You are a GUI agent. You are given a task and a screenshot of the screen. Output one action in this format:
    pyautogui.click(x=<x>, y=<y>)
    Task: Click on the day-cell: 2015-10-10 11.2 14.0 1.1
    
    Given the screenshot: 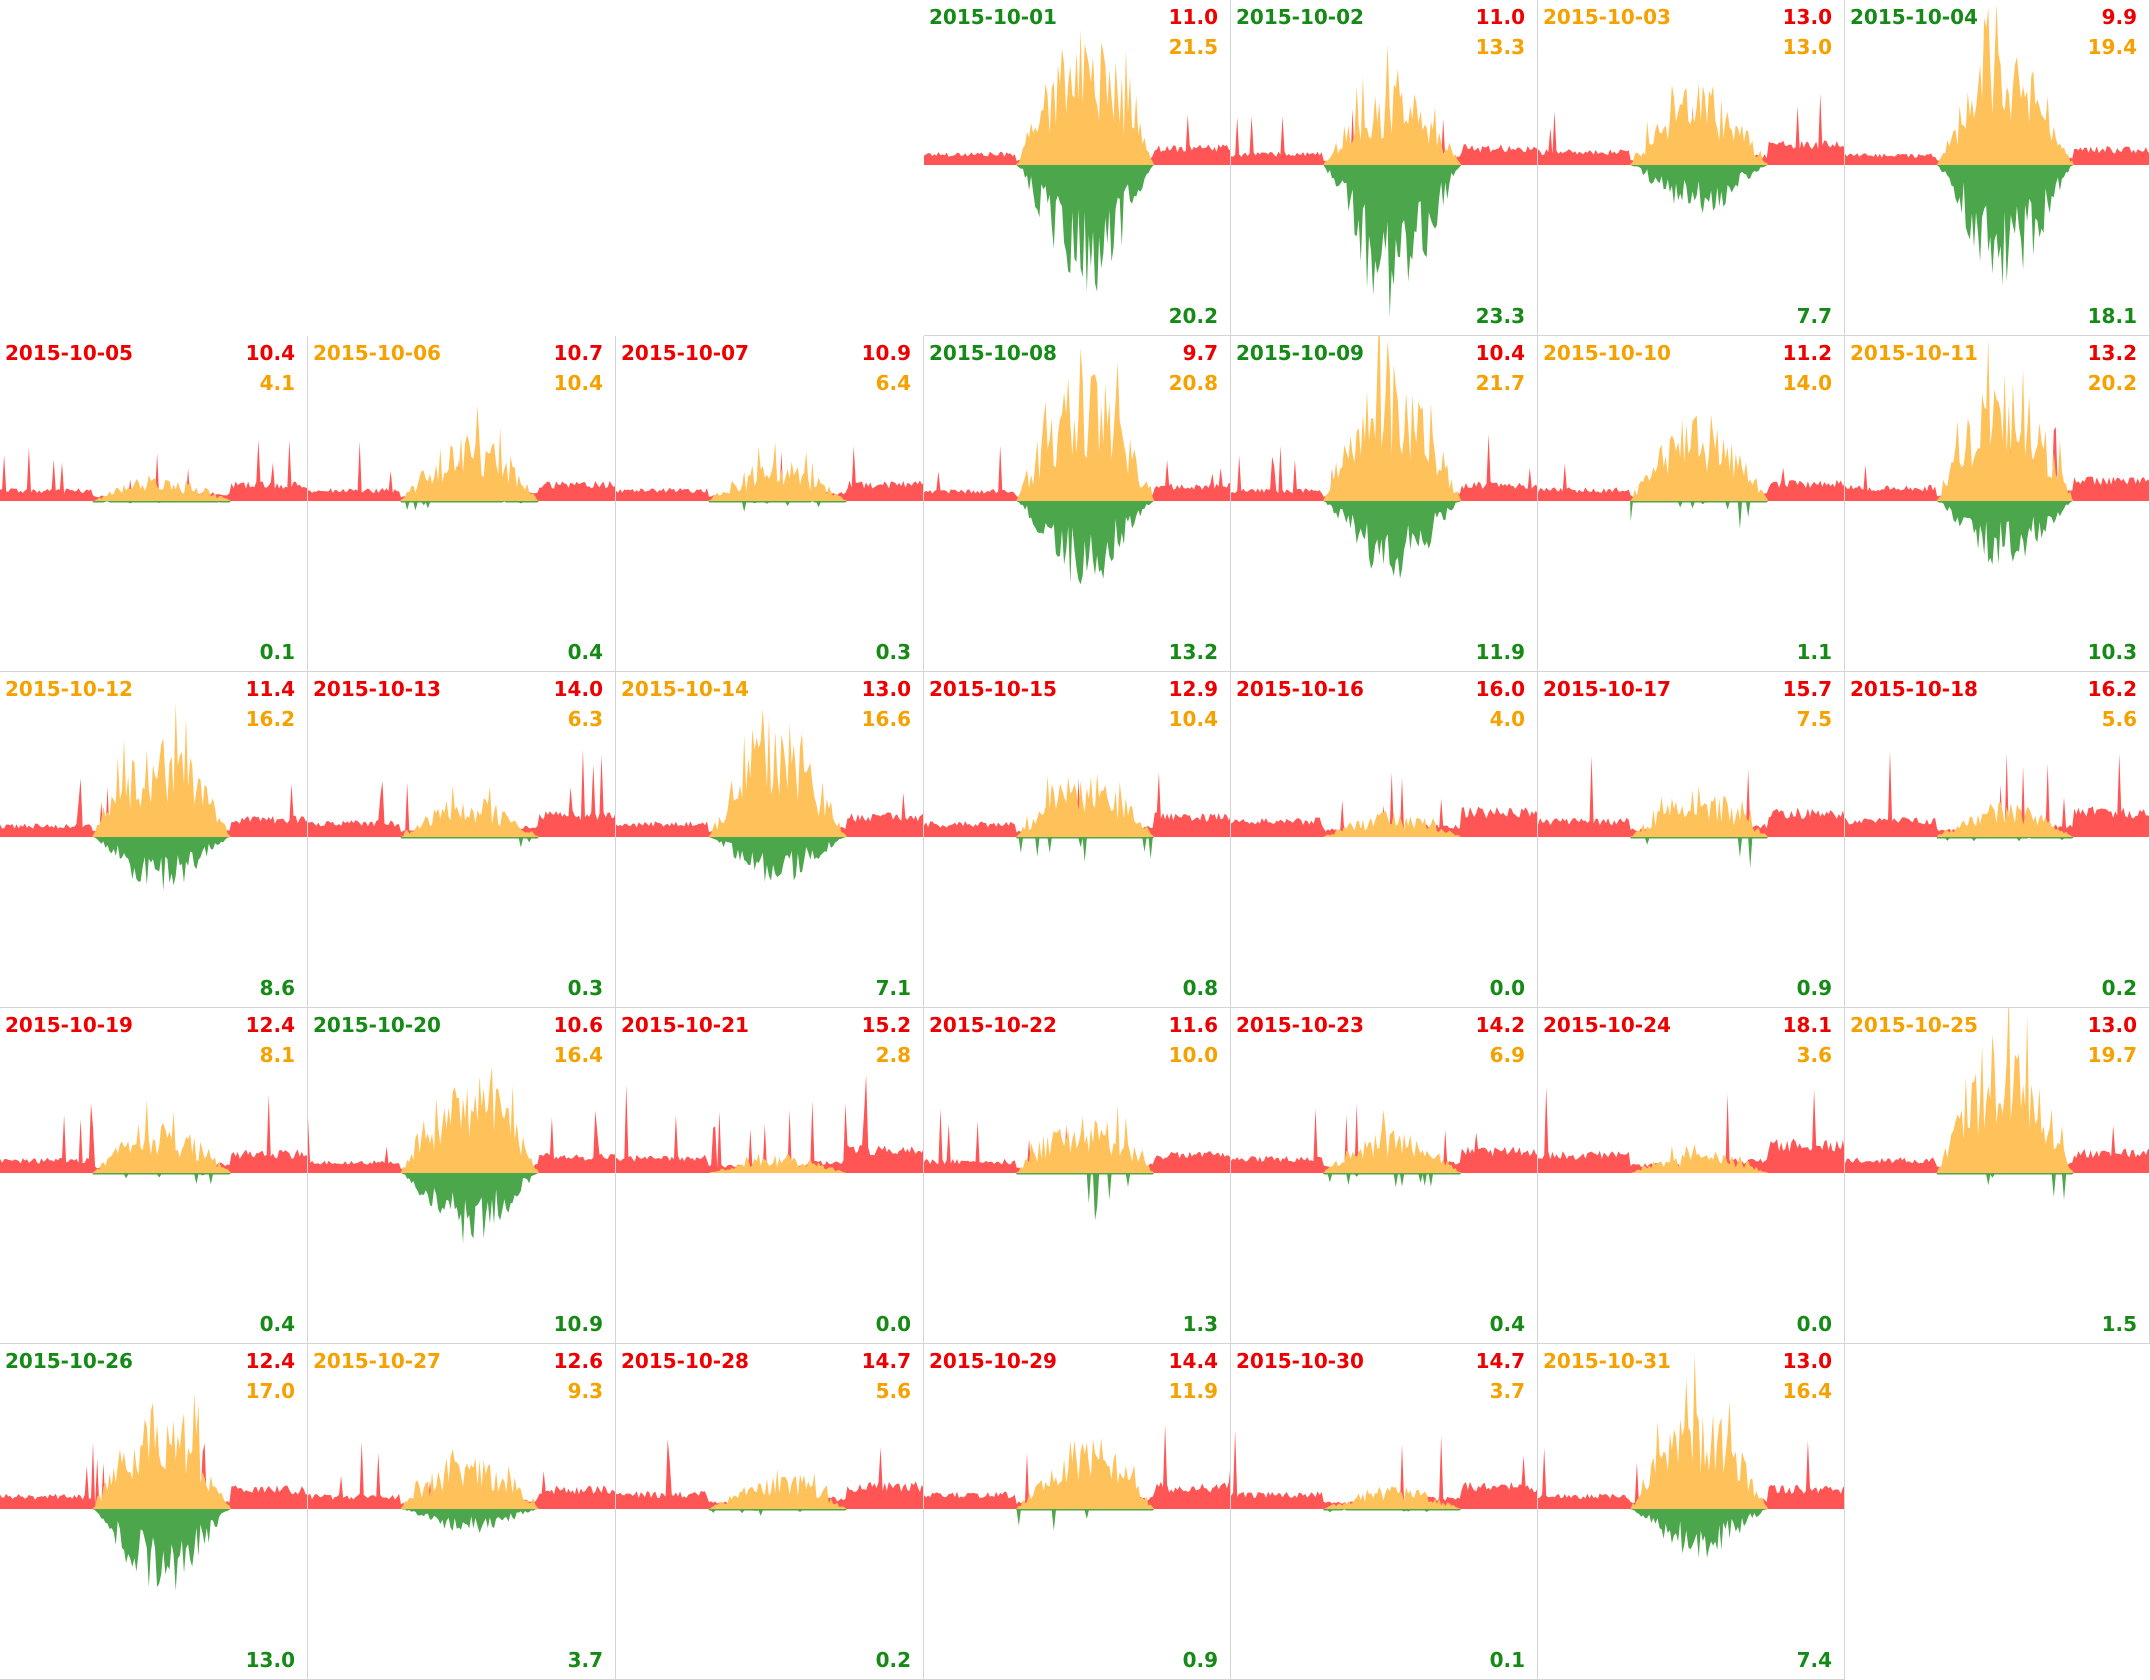 What is the action you would take?
    pyautogui.click(x=1691, y=504)
    